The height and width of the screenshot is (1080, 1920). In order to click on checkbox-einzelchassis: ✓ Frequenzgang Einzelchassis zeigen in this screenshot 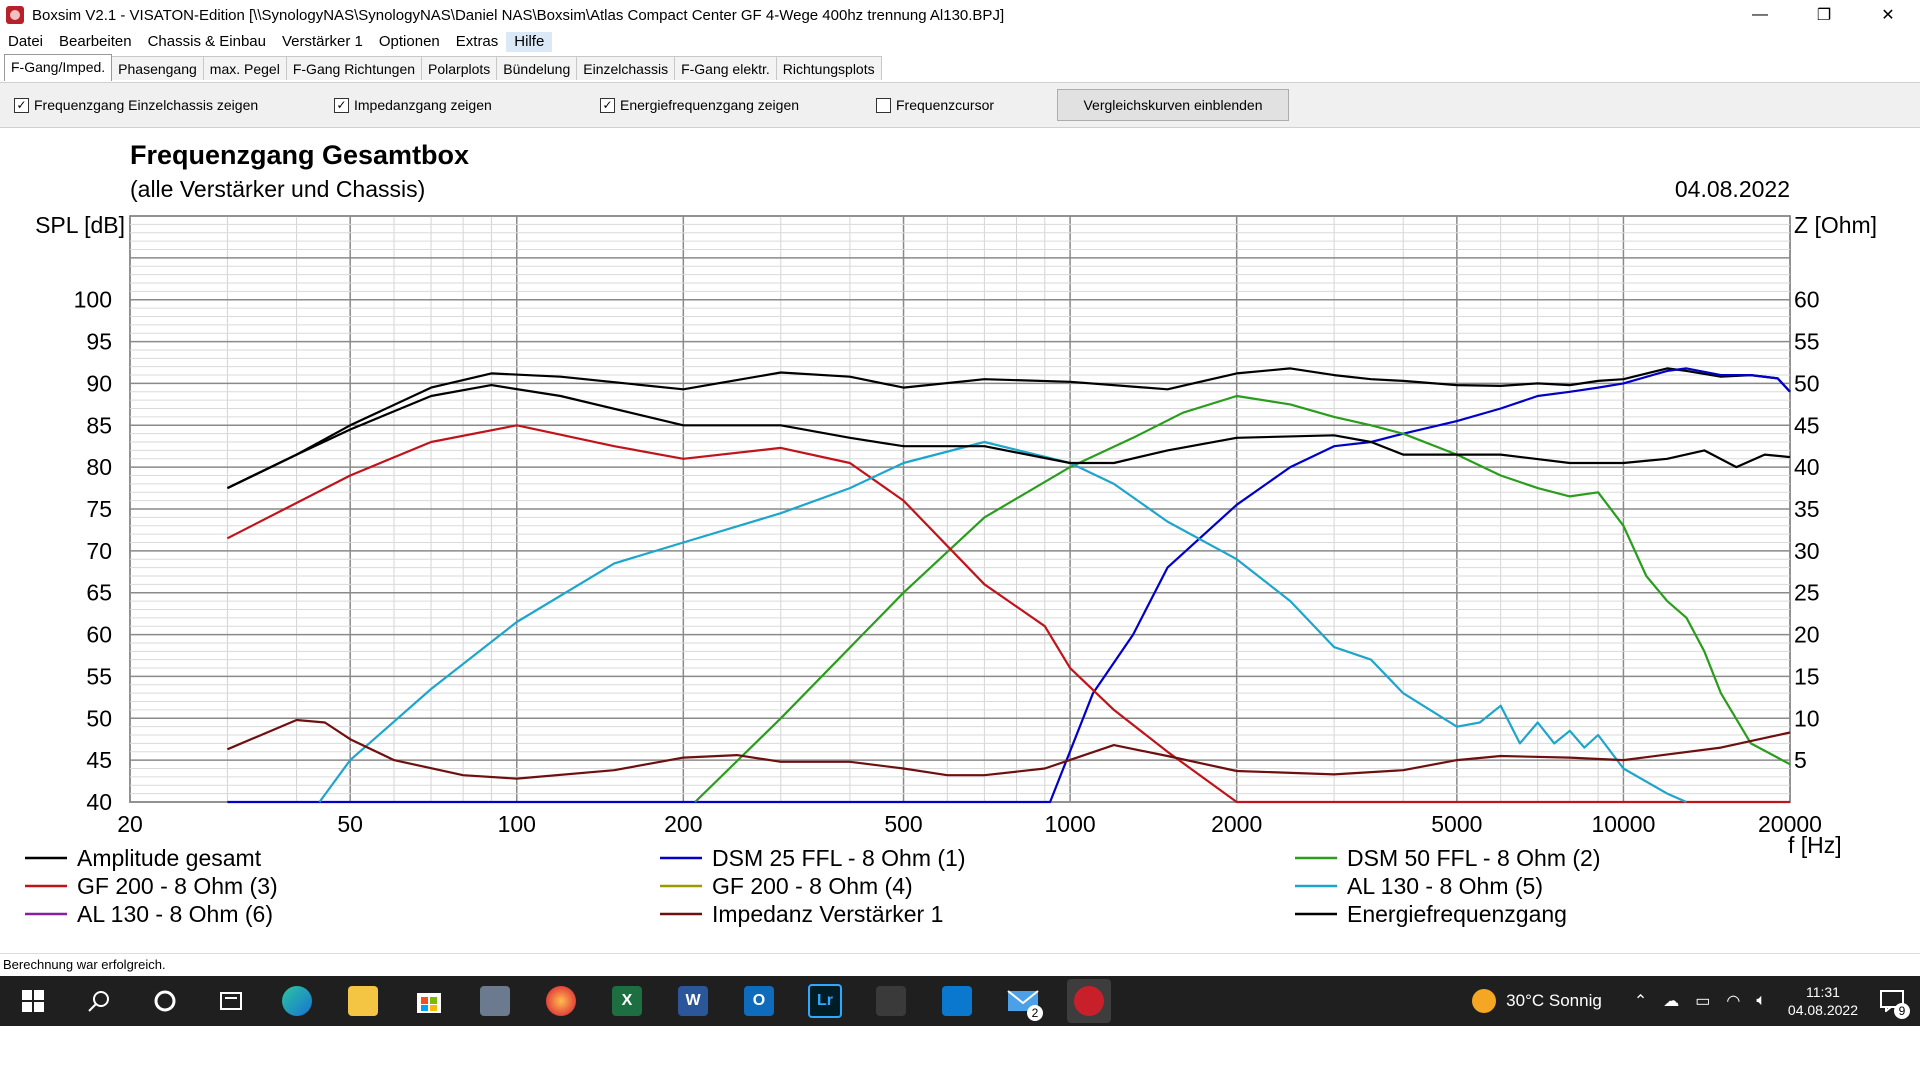, I will do `click(136, 105)`.